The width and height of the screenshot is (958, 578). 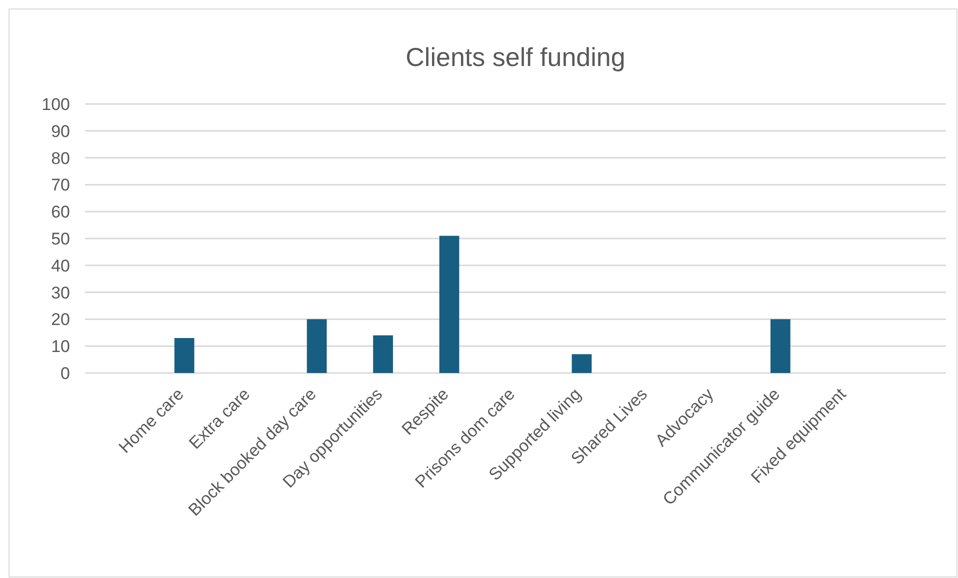 What do you see at coordinates (60, 158) in the screenshot?
I see `y-tick-label: 80` at bounding box center [60, 158].